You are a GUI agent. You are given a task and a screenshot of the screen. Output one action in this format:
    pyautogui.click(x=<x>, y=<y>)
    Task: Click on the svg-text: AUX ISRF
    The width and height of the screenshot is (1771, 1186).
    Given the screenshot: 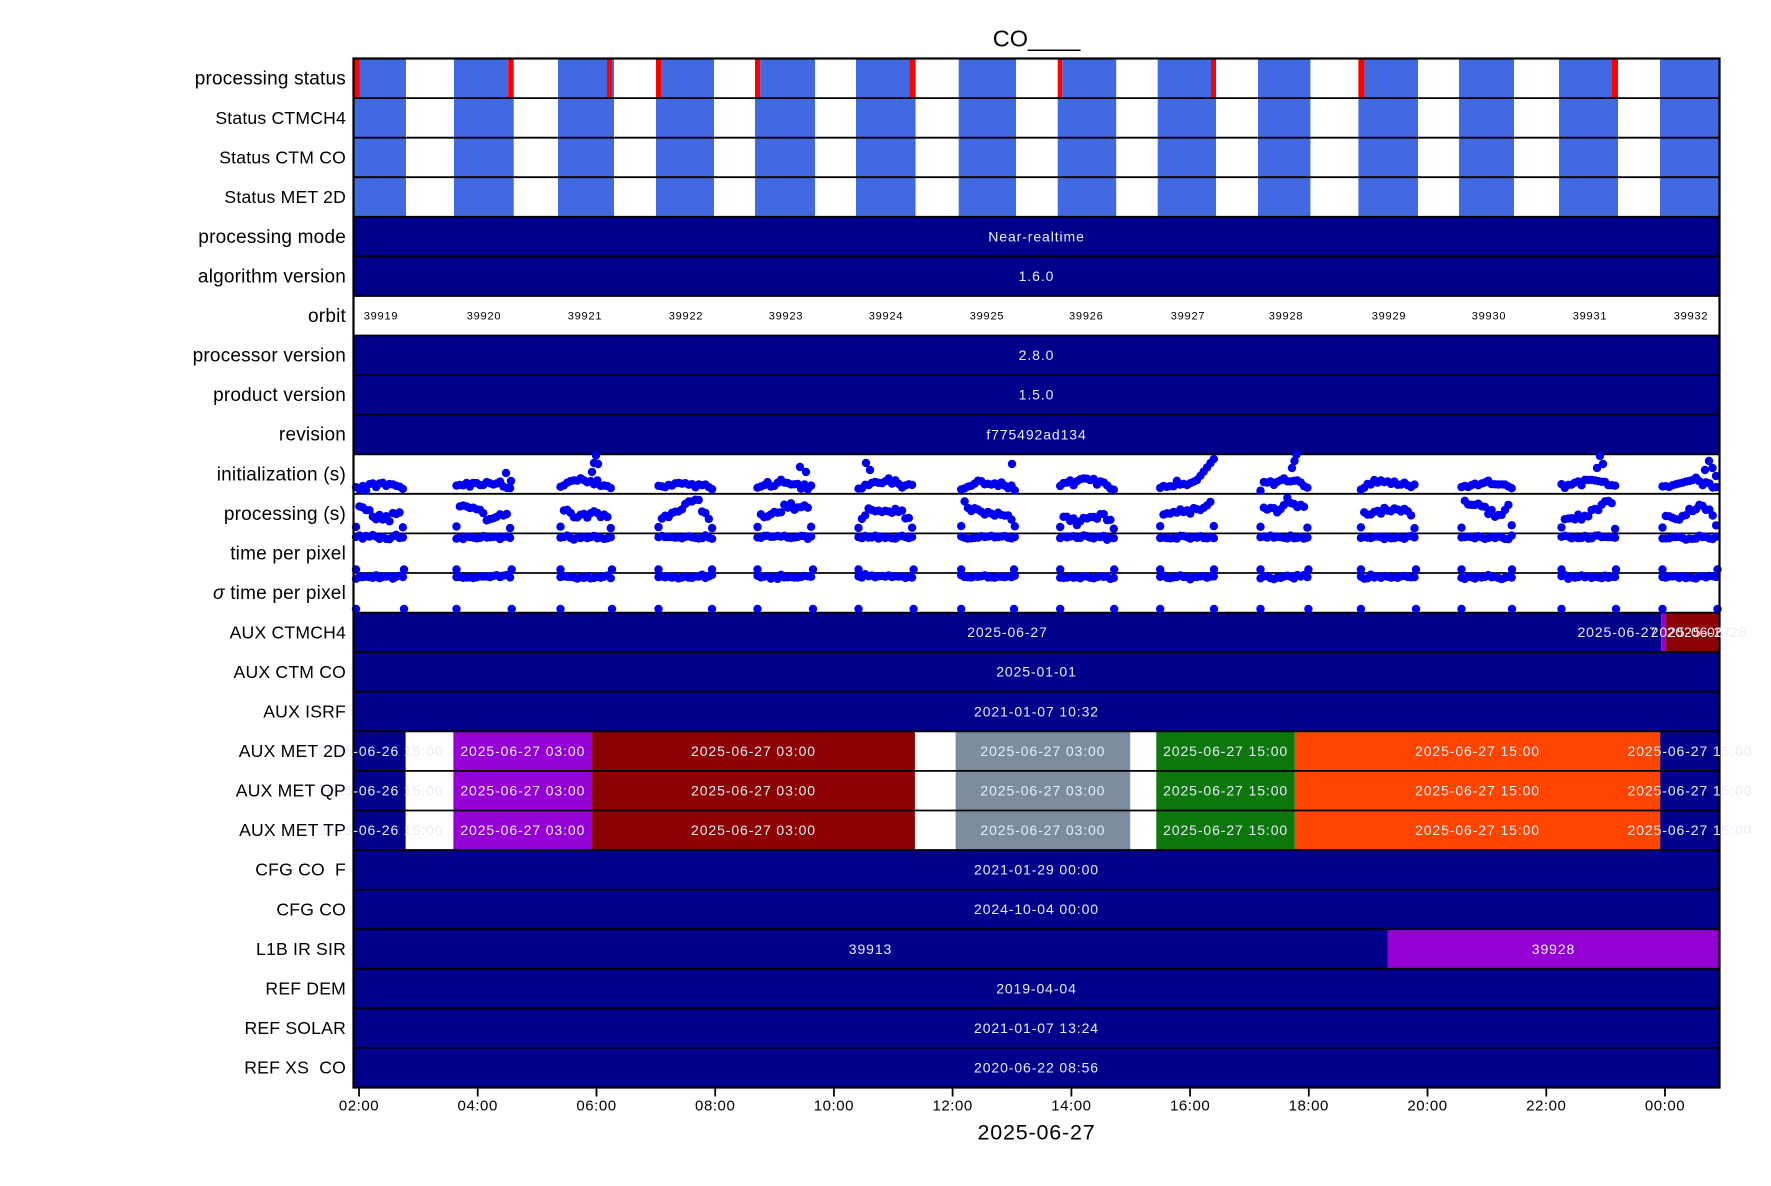 What is the action you would take?
    pyautogui.click(x=304, y=711)
    